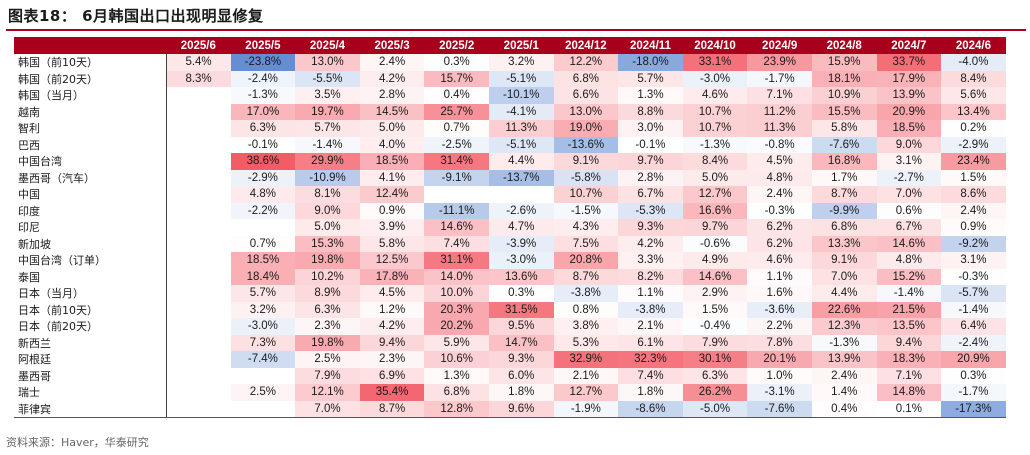  Describe the element at coordinates (779, 392) in the screenshot. I see `value-cell: -3.1%` at that location.